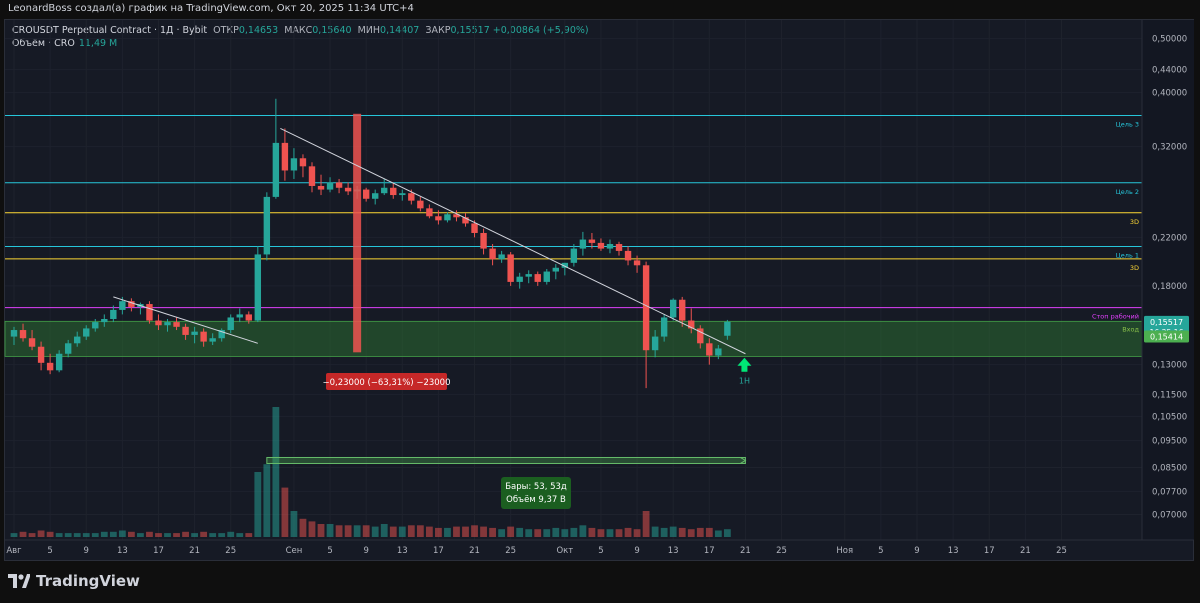 This screenshot has height=603, width=1200. I want to click on tradingview-logo-icon, so click(19, 581).